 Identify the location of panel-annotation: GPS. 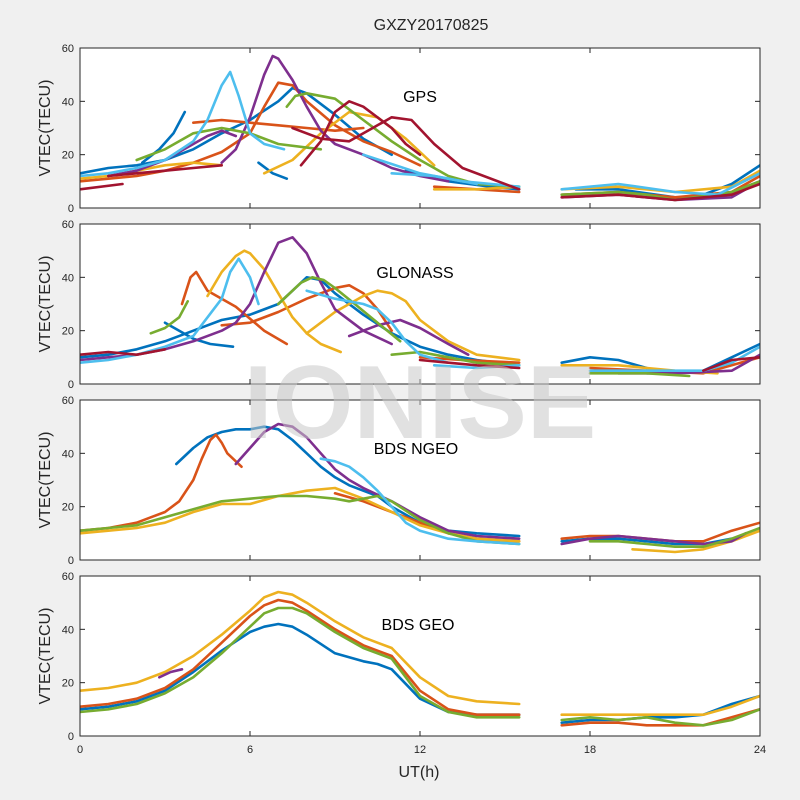
(420, 97).